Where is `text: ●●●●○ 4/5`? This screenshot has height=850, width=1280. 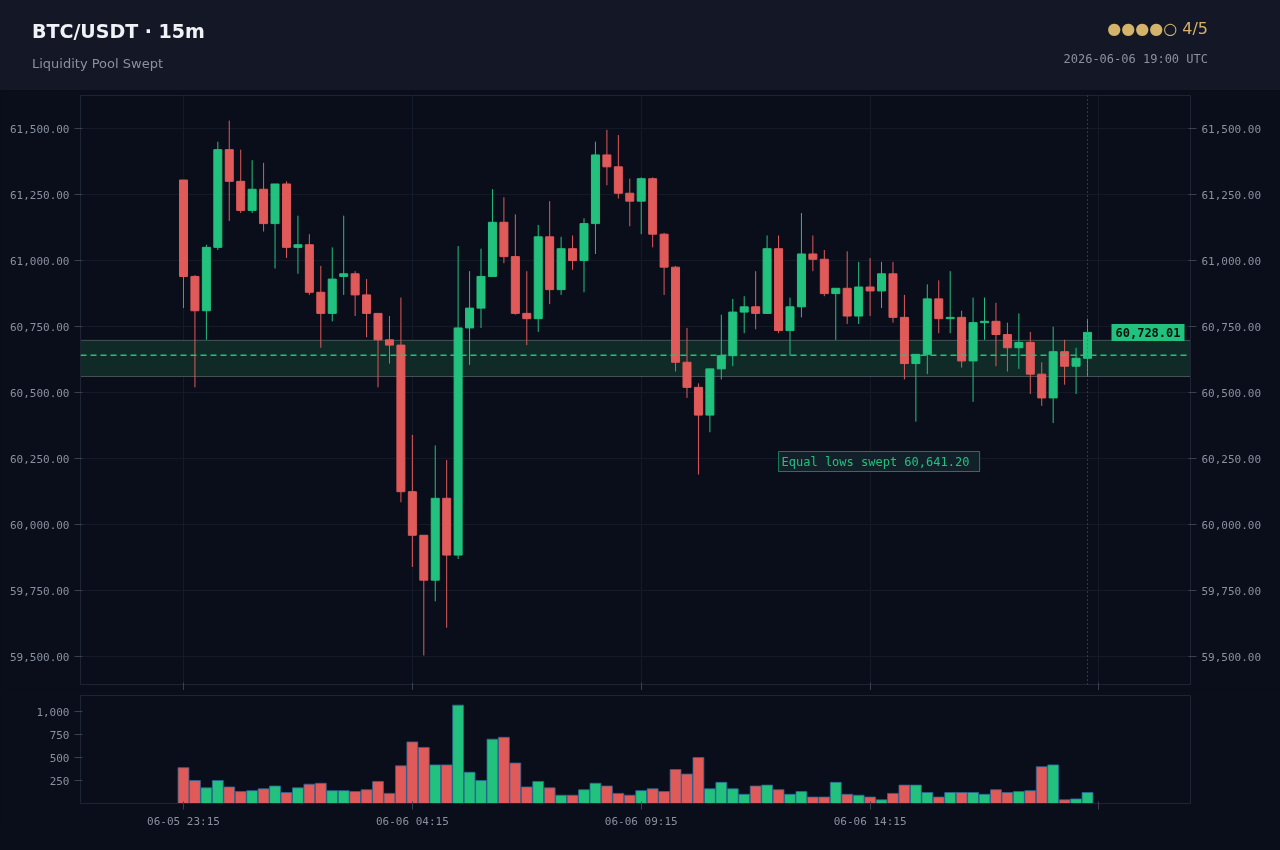
text: ●●●●○ 4/5 is located at coordinates (1157, 29).